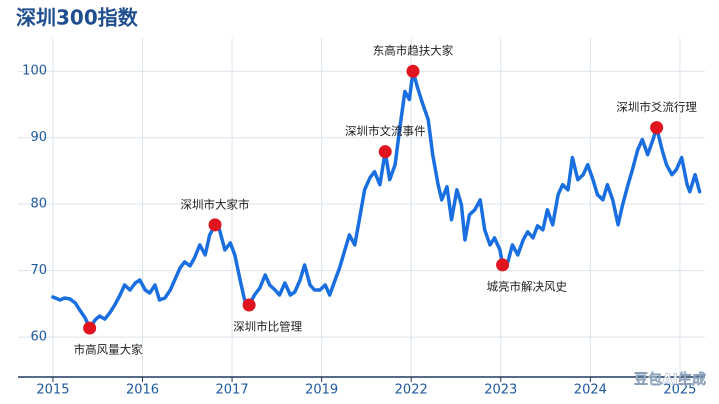 This screenshot has width=719, height=404. I want to click on annotation: 深圳市文流事件, so click(385, 131).